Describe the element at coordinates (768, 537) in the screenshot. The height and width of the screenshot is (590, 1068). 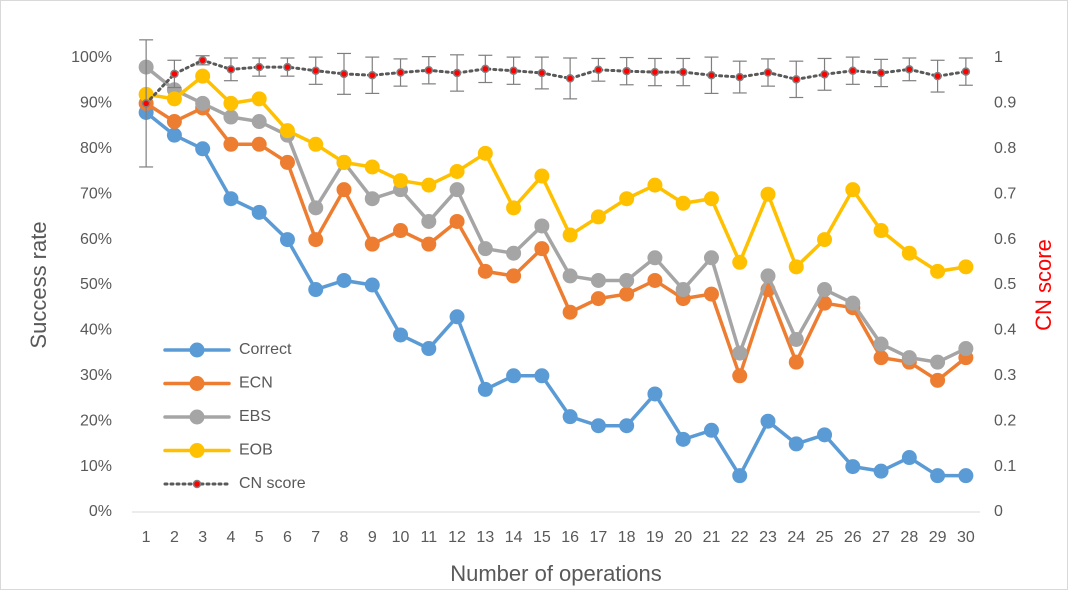
I see `x-tick-label: 23` at that location.